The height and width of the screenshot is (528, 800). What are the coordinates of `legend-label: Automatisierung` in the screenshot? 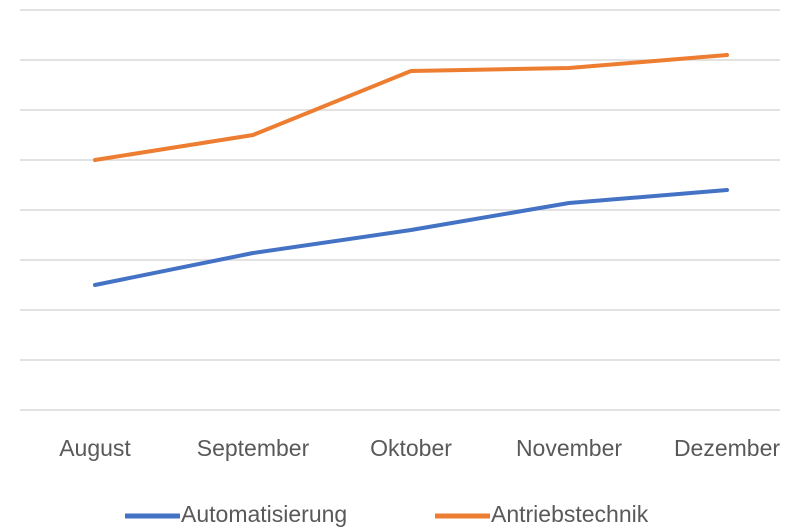 It's located at (264, 514).